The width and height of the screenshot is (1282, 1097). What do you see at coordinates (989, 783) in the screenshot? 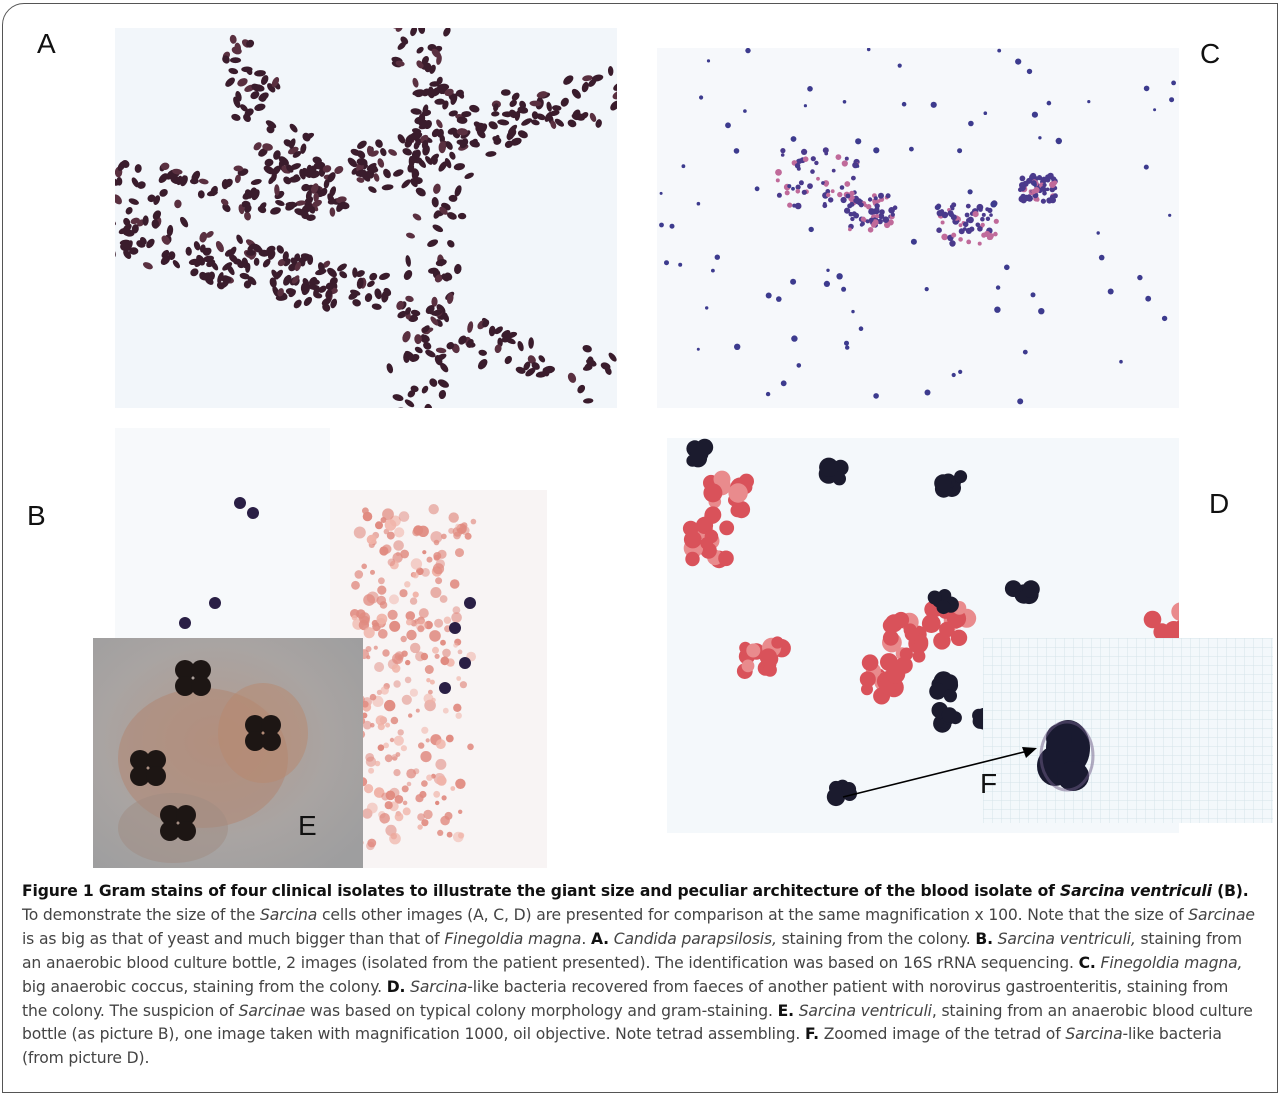
I see `panel-label-f: F` at bounding box center [989, 783].